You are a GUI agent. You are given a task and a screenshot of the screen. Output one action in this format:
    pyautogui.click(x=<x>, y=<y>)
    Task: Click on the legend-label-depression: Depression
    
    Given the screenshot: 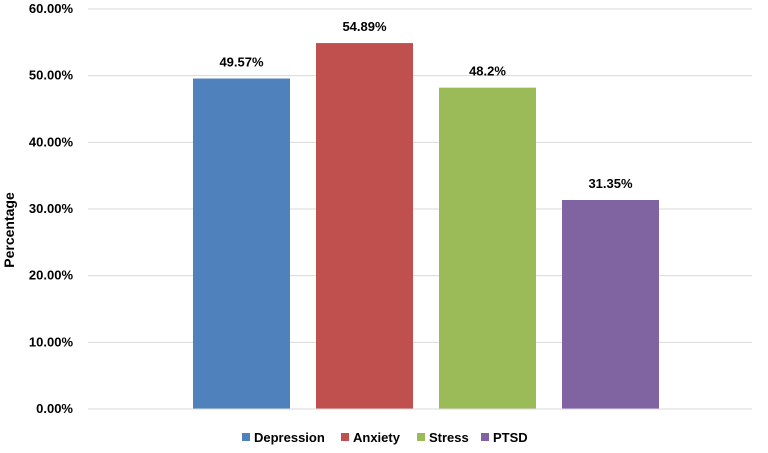 What is the action you would take?
    pyautogui.click(x=289, y=437)
    